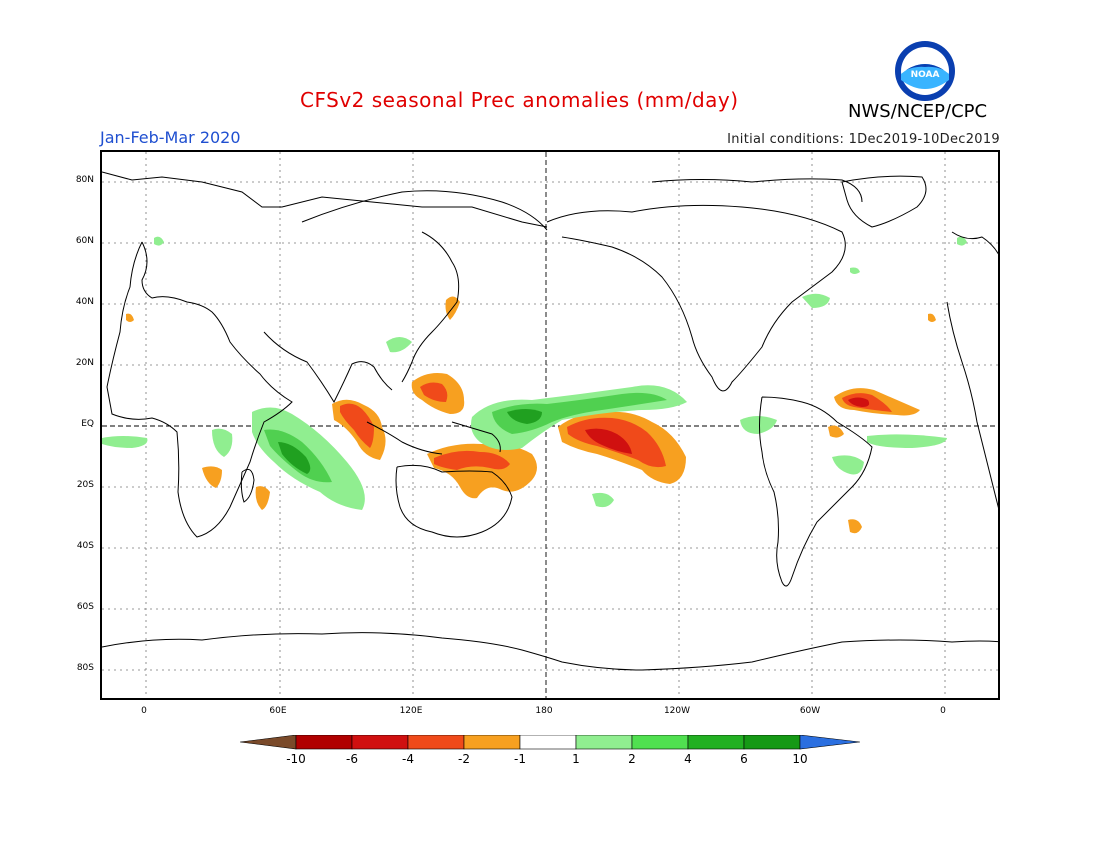  Describe the element at coordinates (632, 759) in the screenshot. I see `legend-label: 2` at that location.